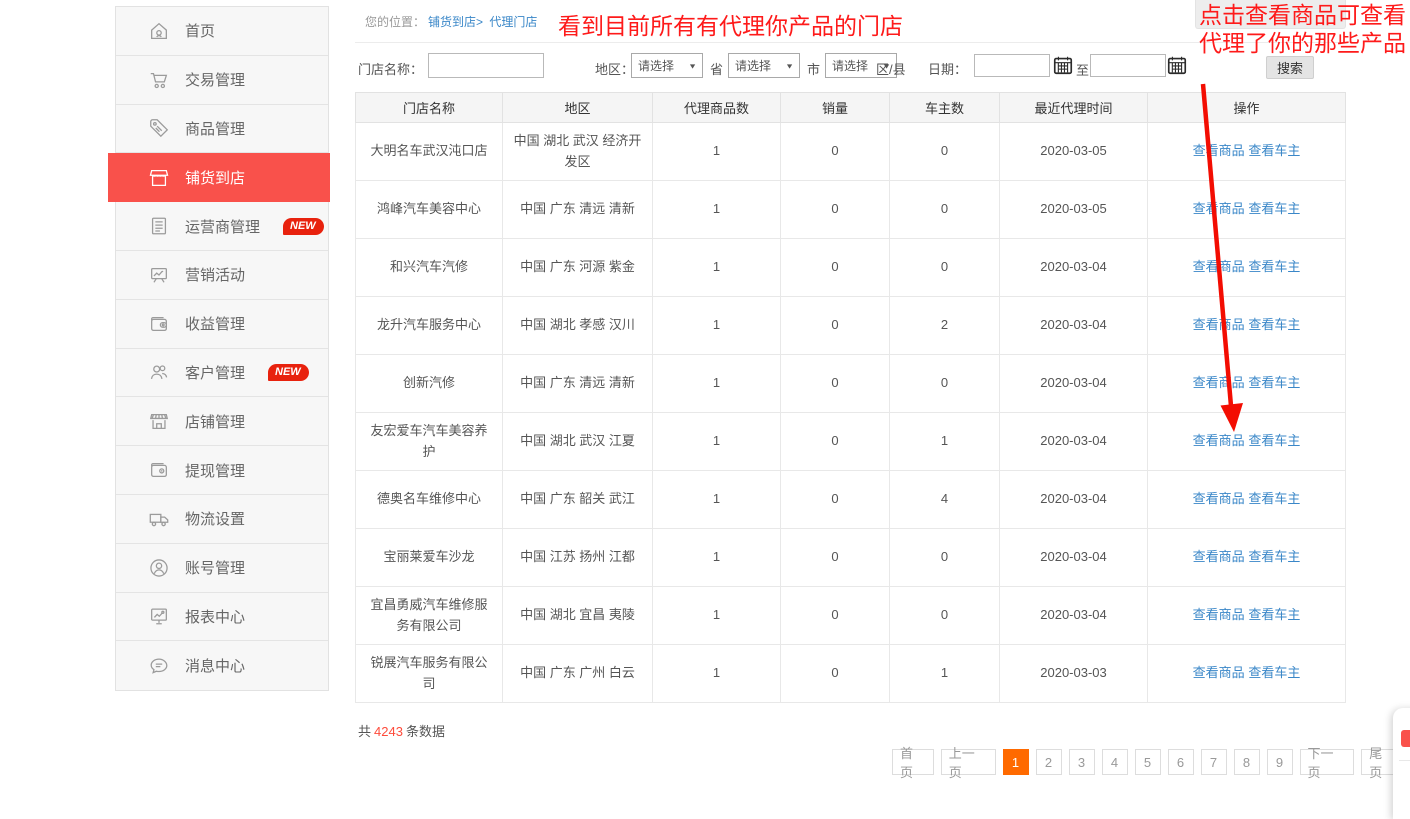 The image size is (1410, 819). Describe the element at coordinates (577, 325) in the screenshot. I see `region-cell: 中国 湖北 孝感 汉川` at that location.